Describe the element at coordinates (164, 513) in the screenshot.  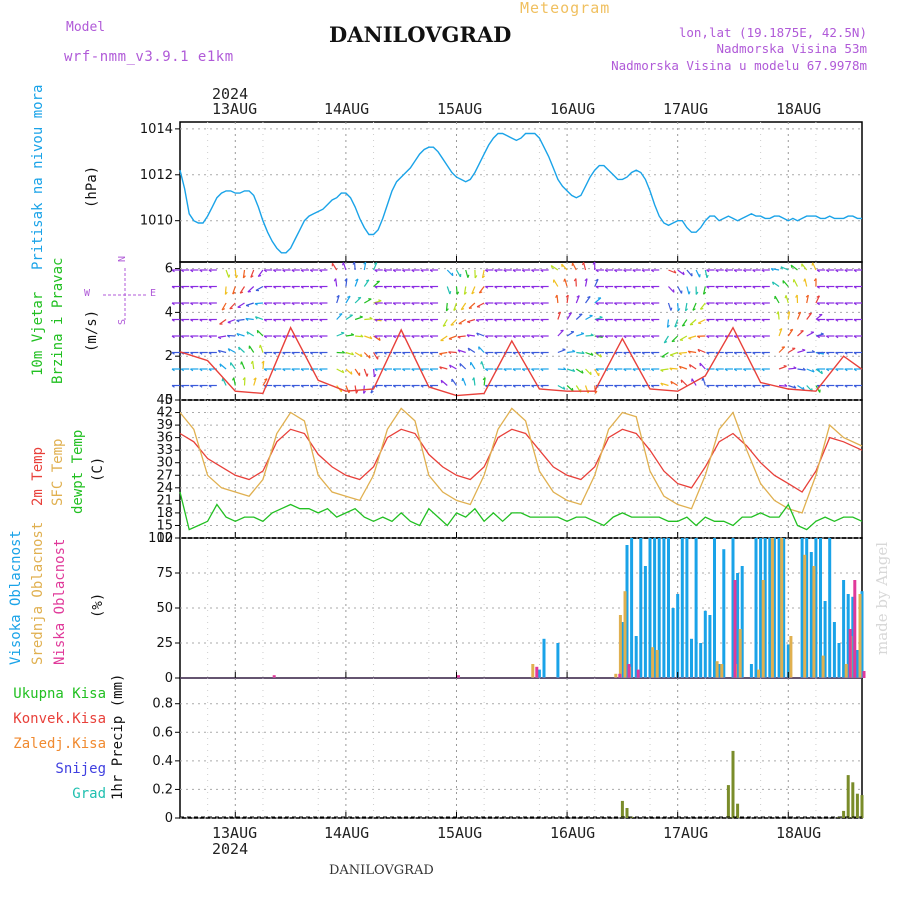
I see `ytick-label-2-2: 18` at that location.